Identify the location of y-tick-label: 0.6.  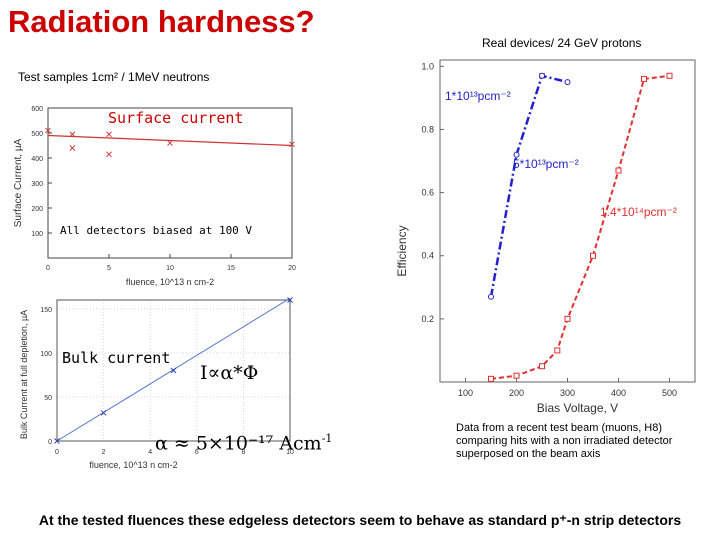
(427, 193).